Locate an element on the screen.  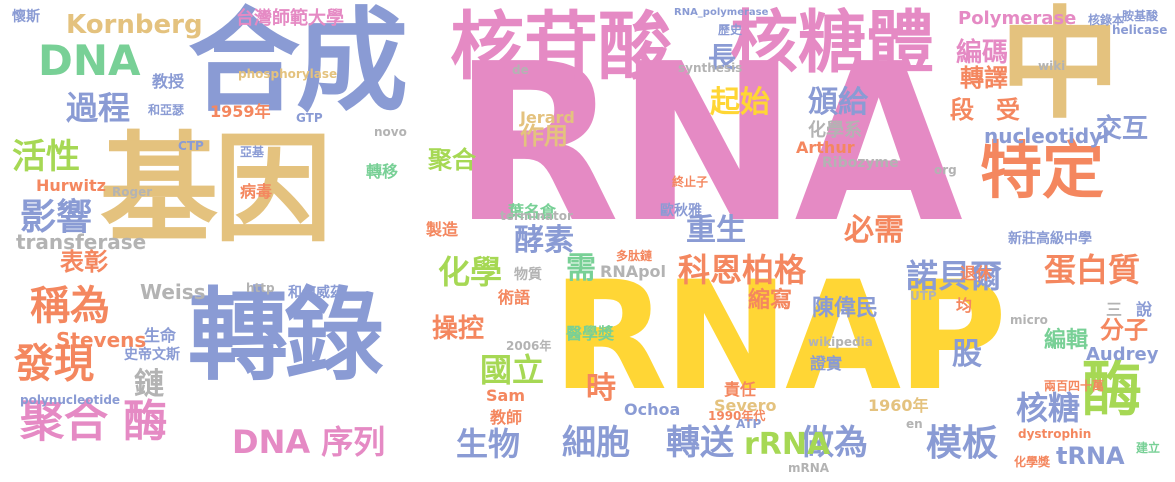
word-year1960: 1960年 is located at coordinates (898, 405).